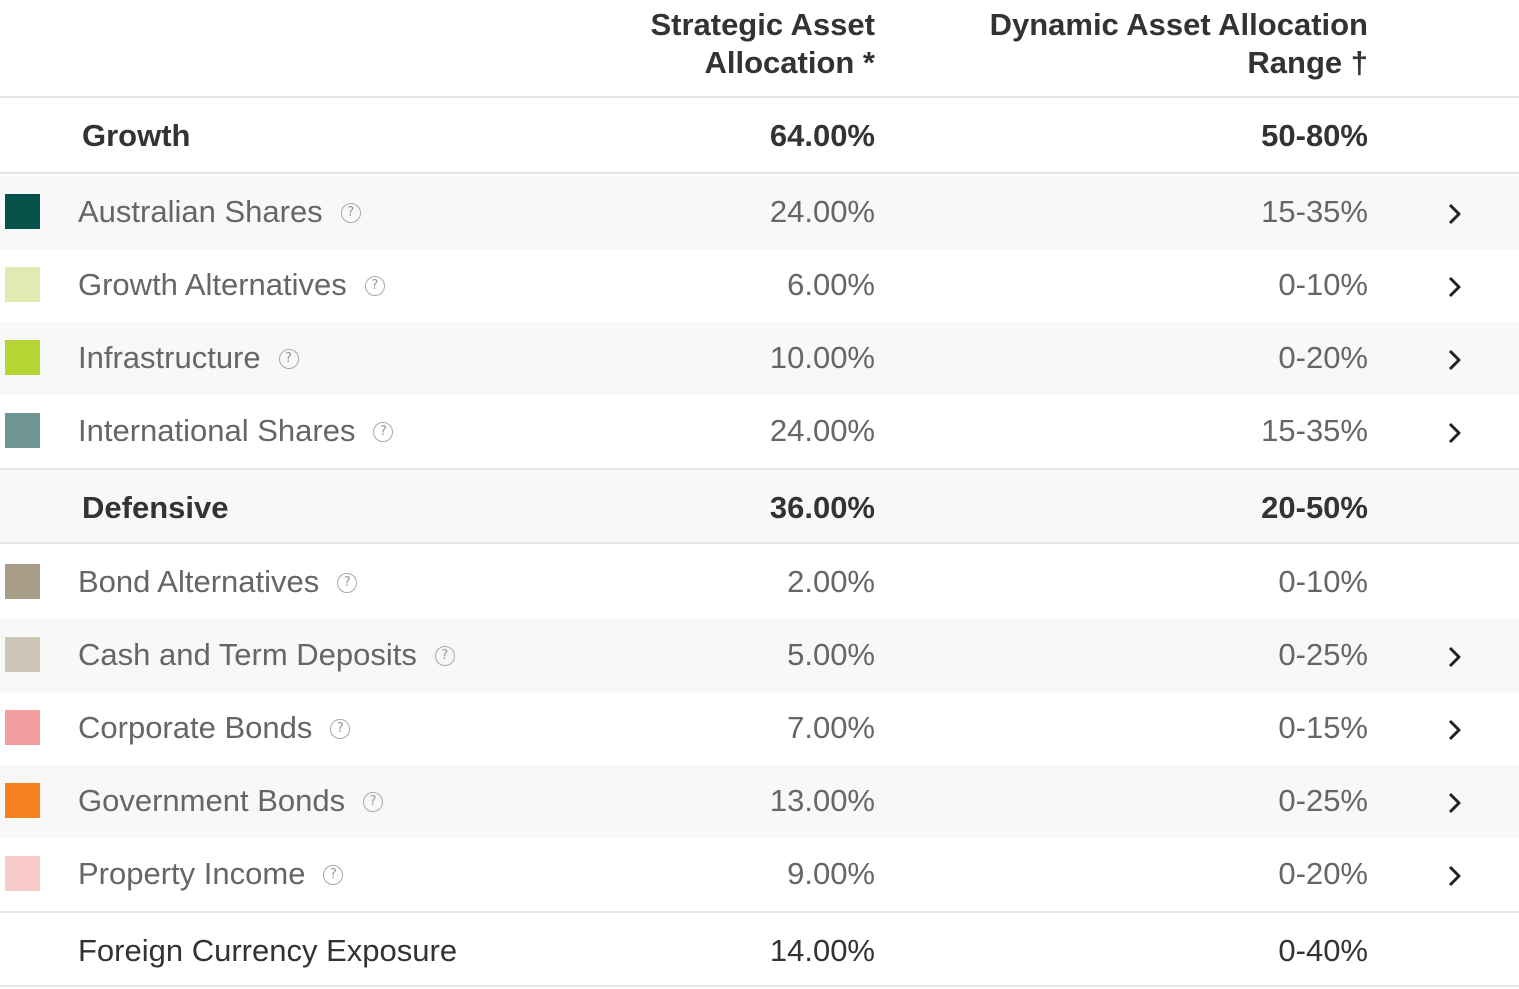 This screenshot has width=1519, height=989. What do you see at coordinates (759, 582) in the screenshot?
I see `asset-row-bond-alternatives: Bond Alternatives? 2.00% 0-10%` at bounding box center [759, 582].